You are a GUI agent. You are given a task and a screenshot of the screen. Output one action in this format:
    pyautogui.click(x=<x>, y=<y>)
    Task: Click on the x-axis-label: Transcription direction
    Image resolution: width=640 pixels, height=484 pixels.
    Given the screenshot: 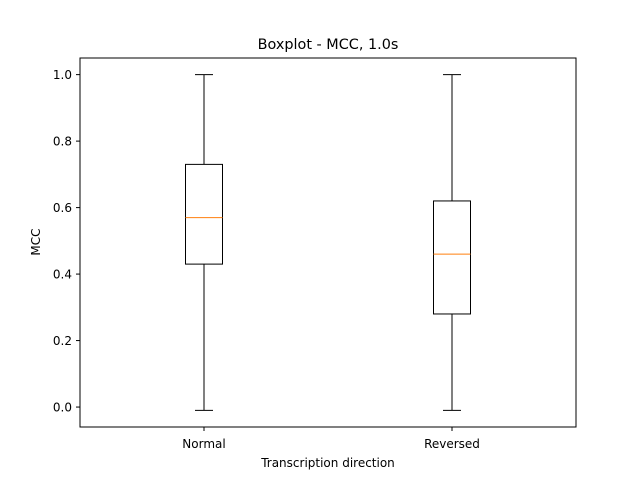 What is the action you would take?
    pyautogui.click(x=327, y=463)
    